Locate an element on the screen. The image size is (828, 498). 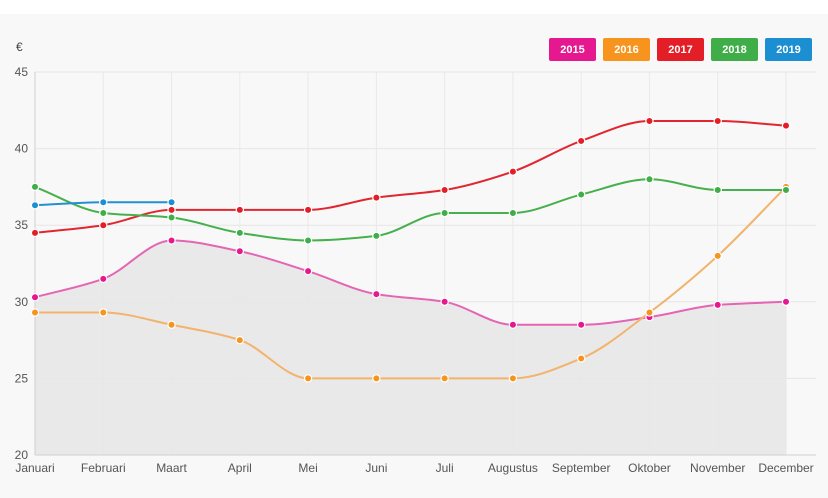
x-tick-label: Maart is located at coordinates (171, 468).